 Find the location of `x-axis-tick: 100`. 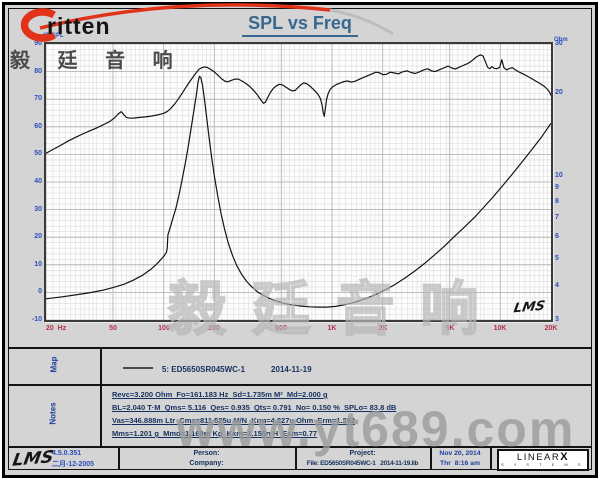

x-axis-tick: 100 is located at coordinates (164, 328).